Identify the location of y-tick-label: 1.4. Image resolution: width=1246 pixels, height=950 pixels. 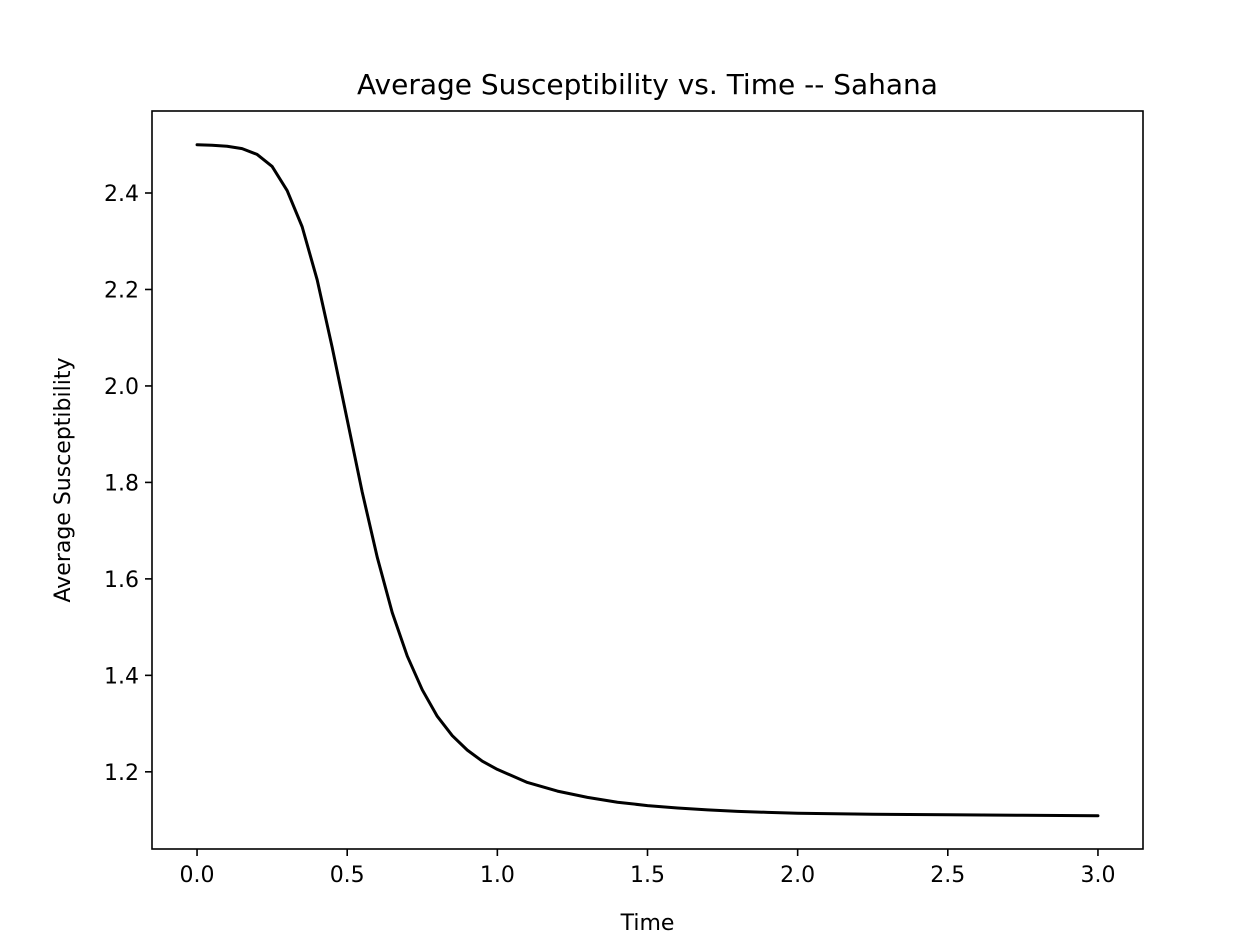
(121, 676).